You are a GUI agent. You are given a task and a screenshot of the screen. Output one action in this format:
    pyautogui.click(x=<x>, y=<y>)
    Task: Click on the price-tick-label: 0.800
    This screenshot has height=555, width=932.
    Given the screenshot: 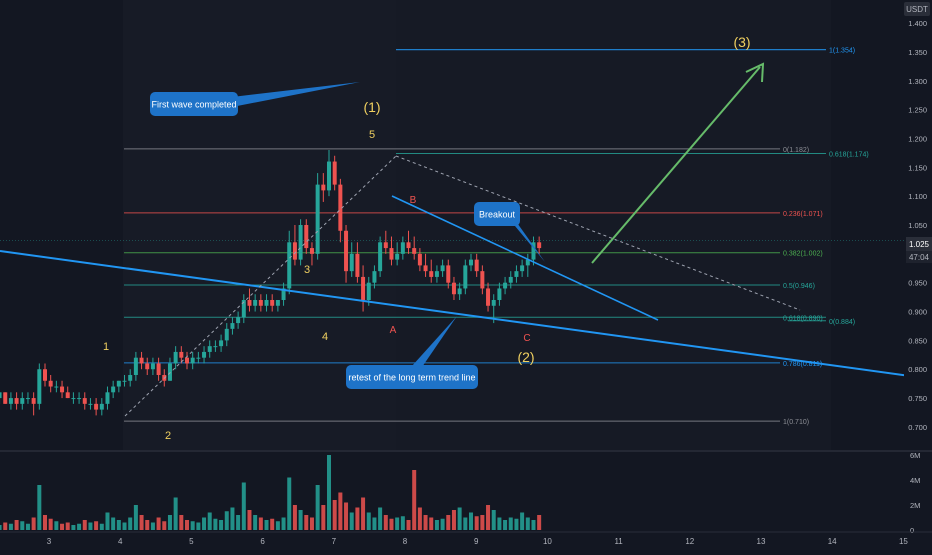 What is the action you would take?
    pyautogui.click(x=917, y=369)
    